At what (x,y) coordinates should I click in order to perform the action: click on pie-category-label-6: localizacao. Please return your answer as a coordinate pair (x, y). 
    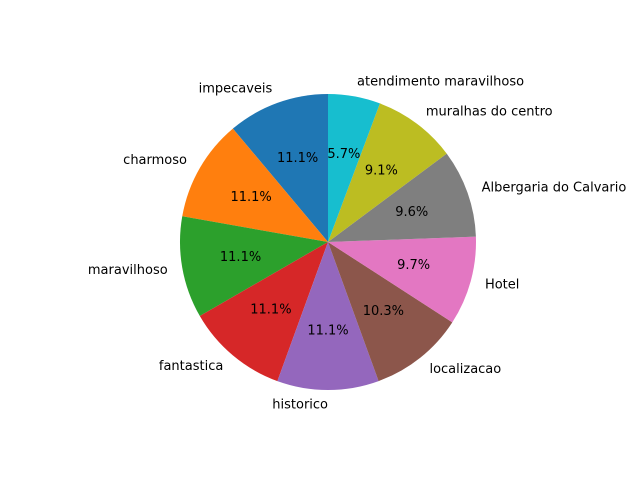
    Looking at the image, I should click on (465, 369).